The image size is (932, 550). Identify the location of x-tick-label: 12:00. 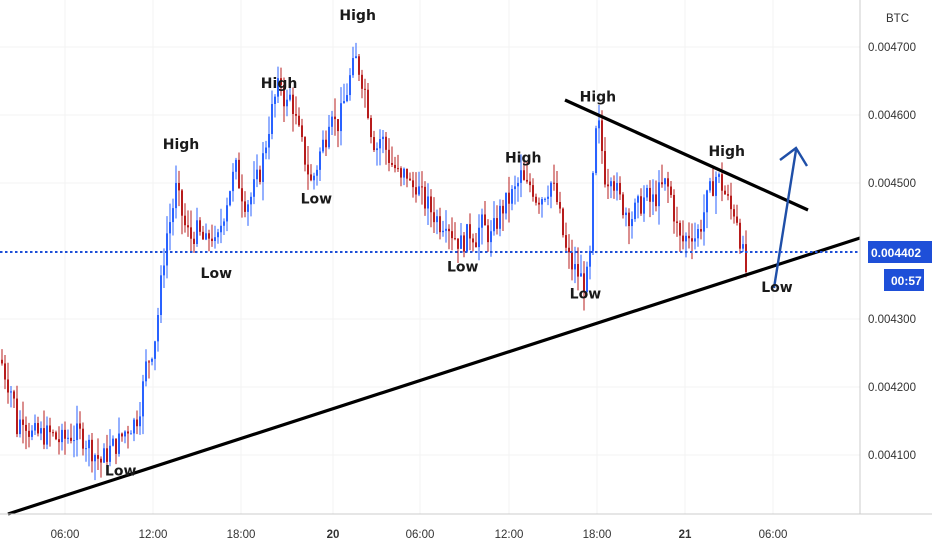
(153, 535).